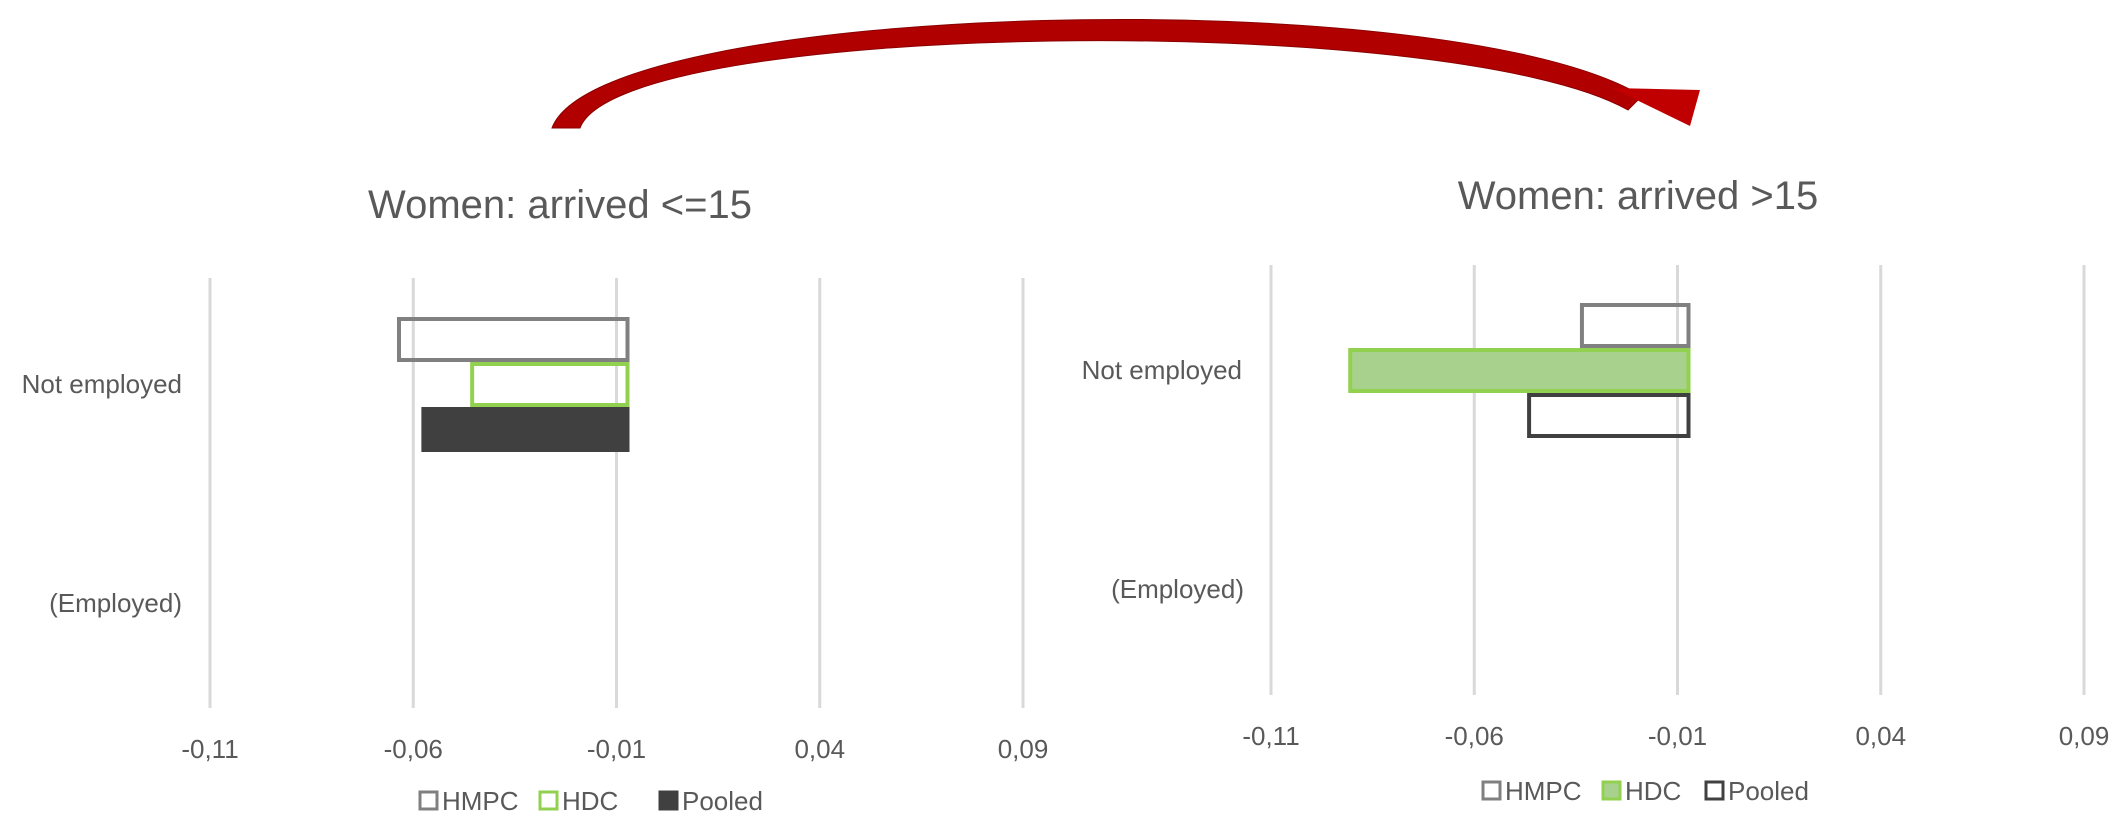  Describe the element at coordinates (560, 205) in the screenshot. I see `chart-left-title: Women: arrived <=15` at that location.